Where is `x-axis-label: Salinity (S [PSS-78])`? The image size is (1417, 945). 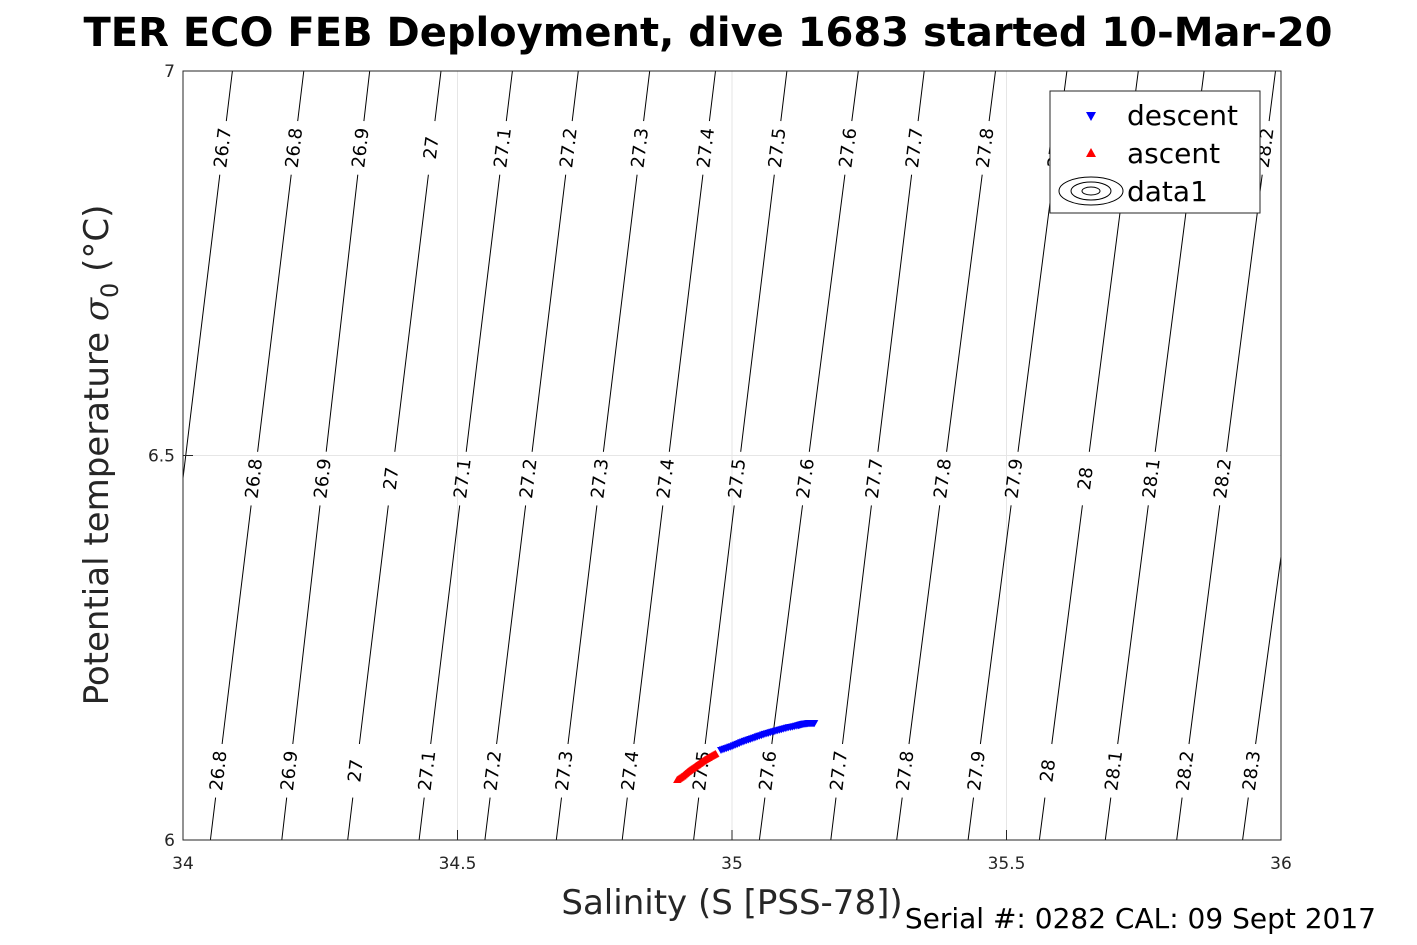 x-axis-label: Salinity (S [PSS-78]) is located at coordinates (731, 903).